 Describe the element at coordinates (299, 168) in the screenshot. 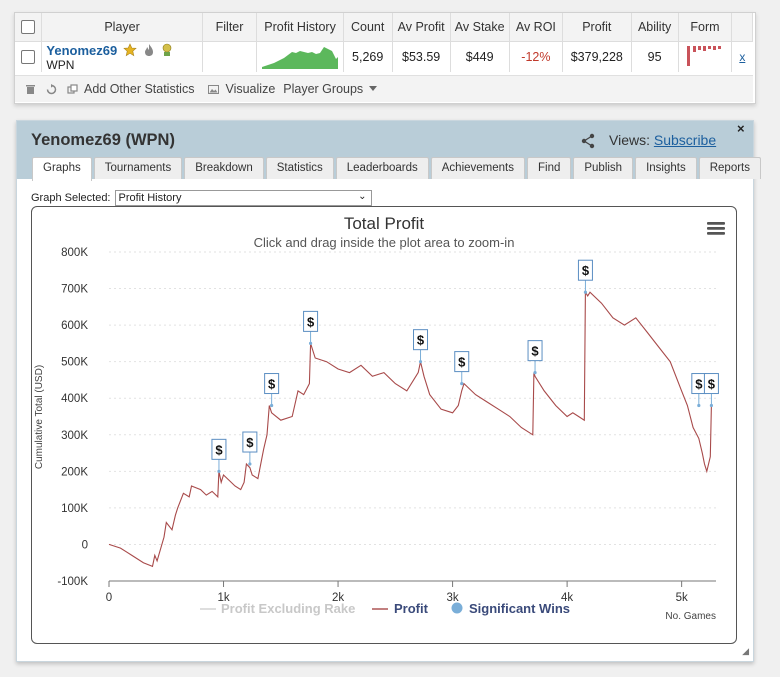

I see `tab-statistics: Statistics` at that location.